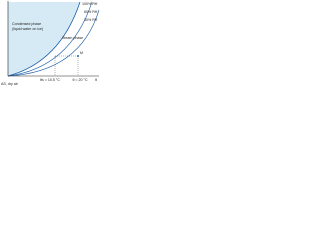 The height and width of the screenshot is (240, 320). Describe the element at coordinates (91, 12) in the screenshot. I see `rh-60-label: 60% RH` at that location.